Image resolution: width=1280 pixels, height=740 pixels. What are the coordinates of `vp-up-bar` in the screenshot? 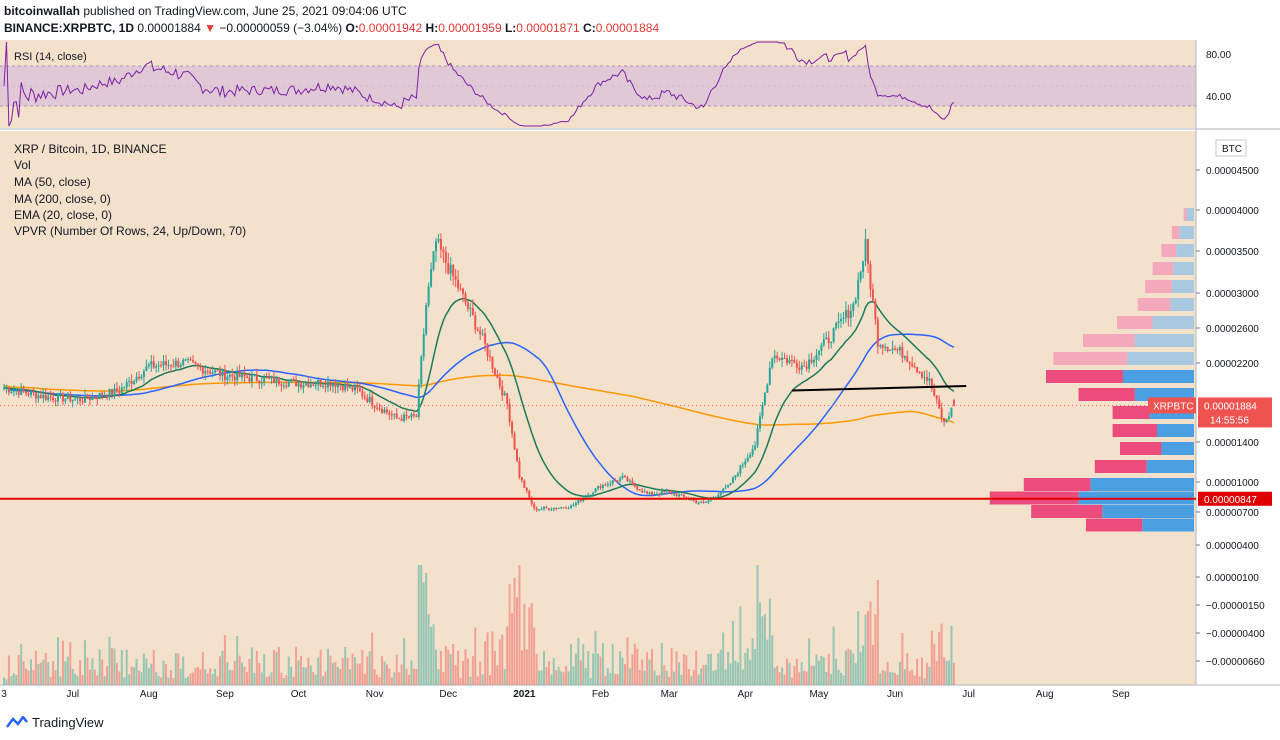 It's located at (1164, 340).